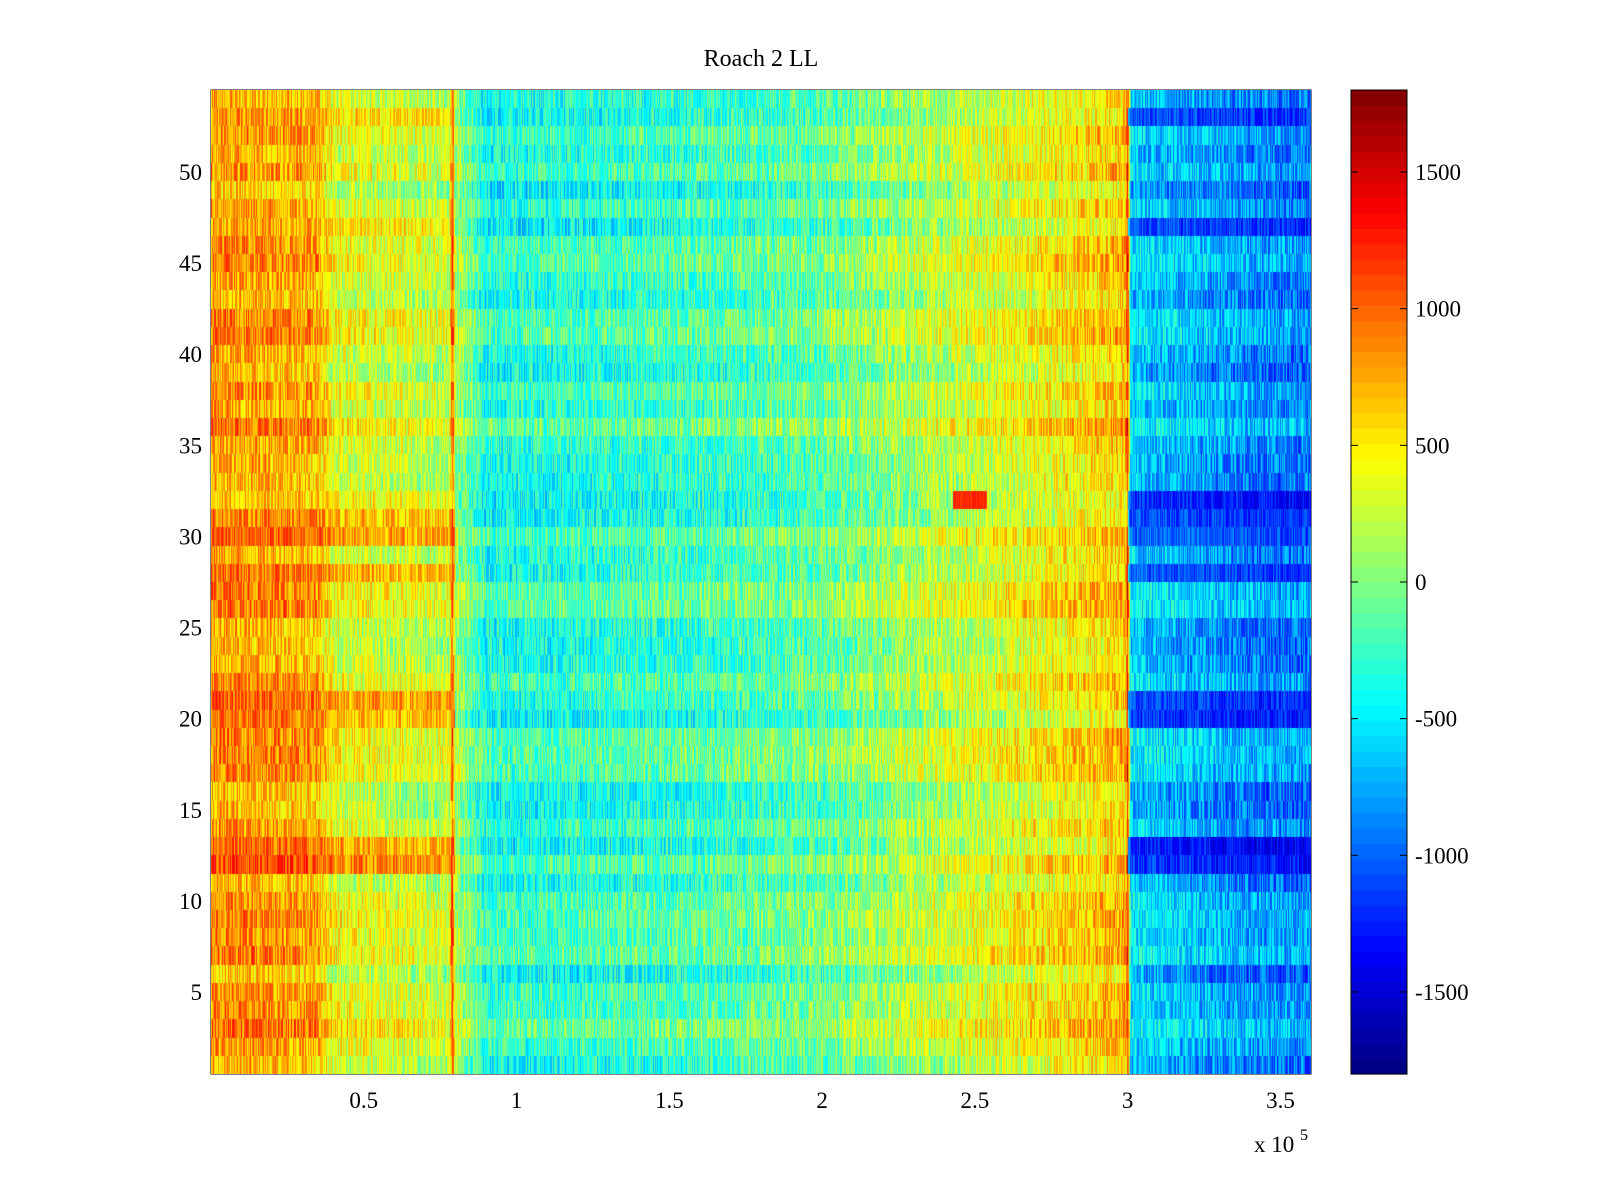 The height and width of the screenshot is (1200, 1600). I want to click on y-tick-label: 15, so click(190, 810).